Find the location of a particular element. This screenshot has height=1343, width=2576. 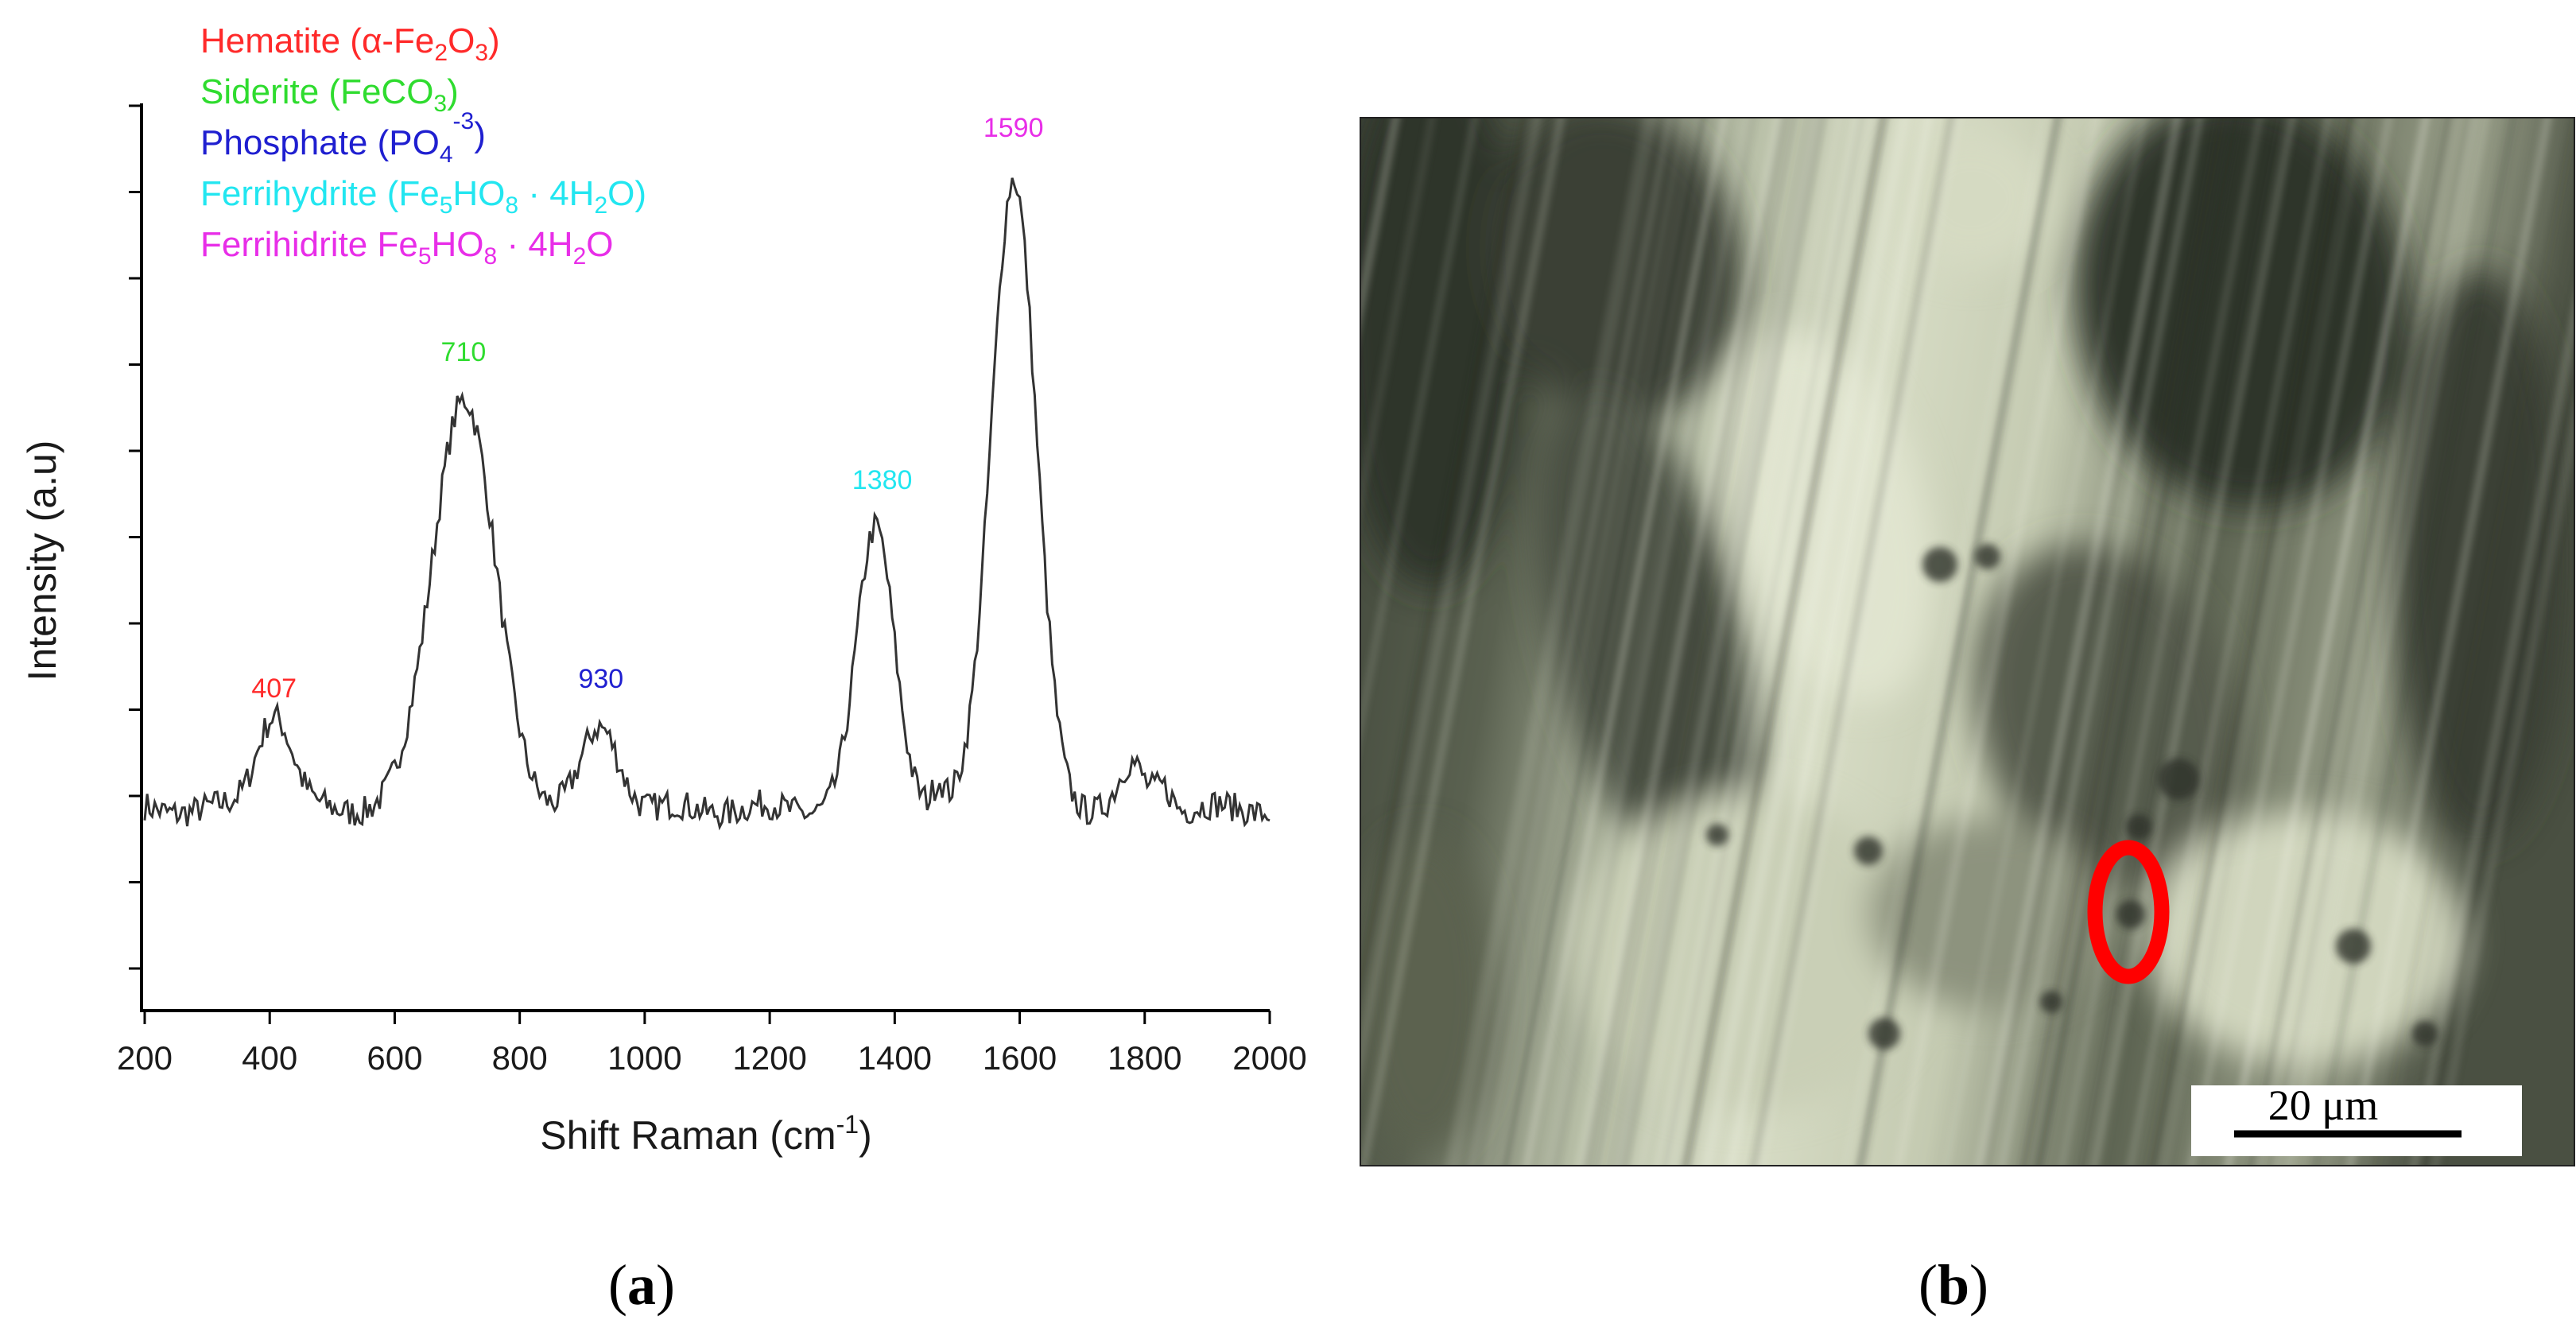

x-tick-label: 1200 is located at coordinates (769, 1058).